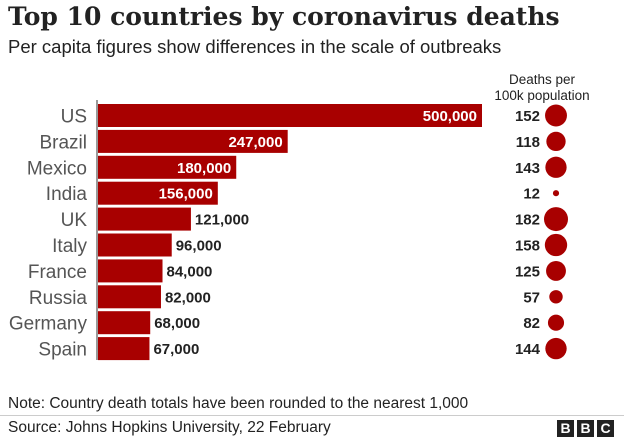  Describe the element at coordinates (57, 168) in the screenshot. I see `category-label: Mexico` at that location.